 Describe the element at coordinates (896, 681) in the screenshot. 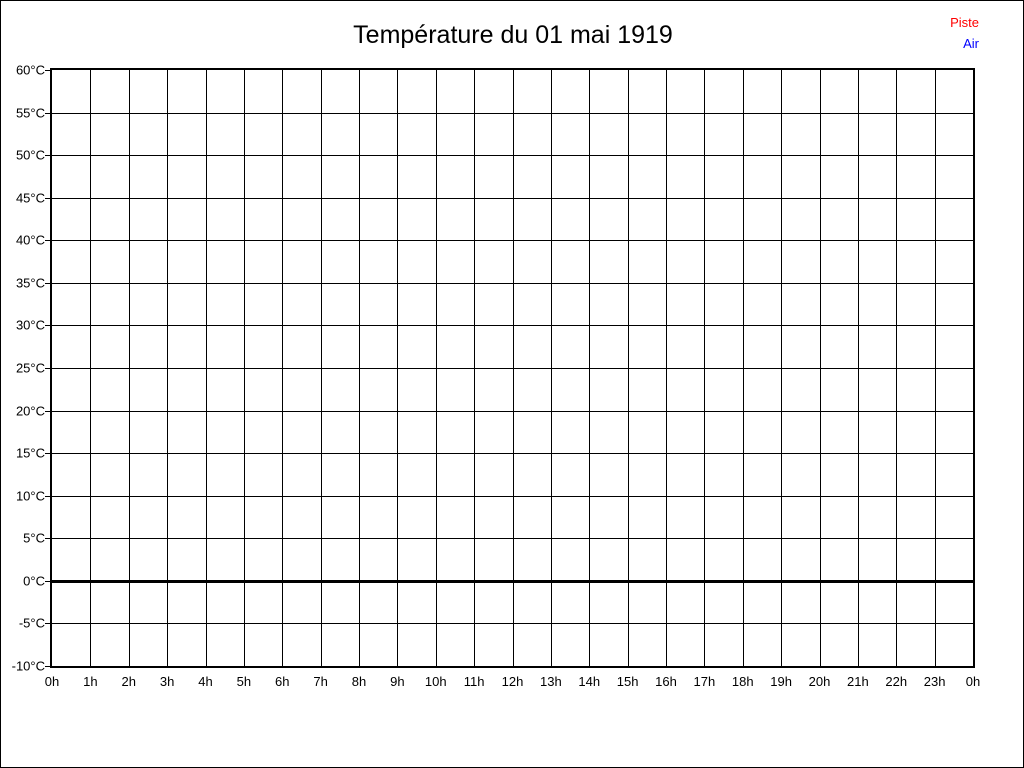

I see `x-axis-tick-label: 22h` at that location.